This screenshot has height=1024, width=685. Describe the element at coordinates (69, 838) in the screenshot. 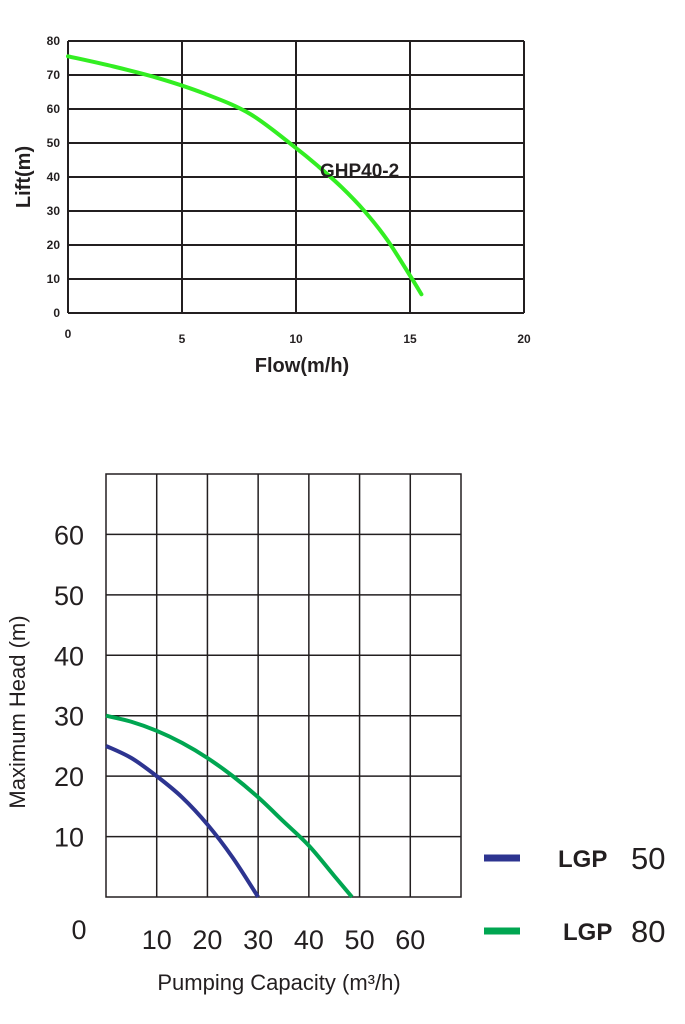

I see `chart2-y-tick-label: 10` at that location.